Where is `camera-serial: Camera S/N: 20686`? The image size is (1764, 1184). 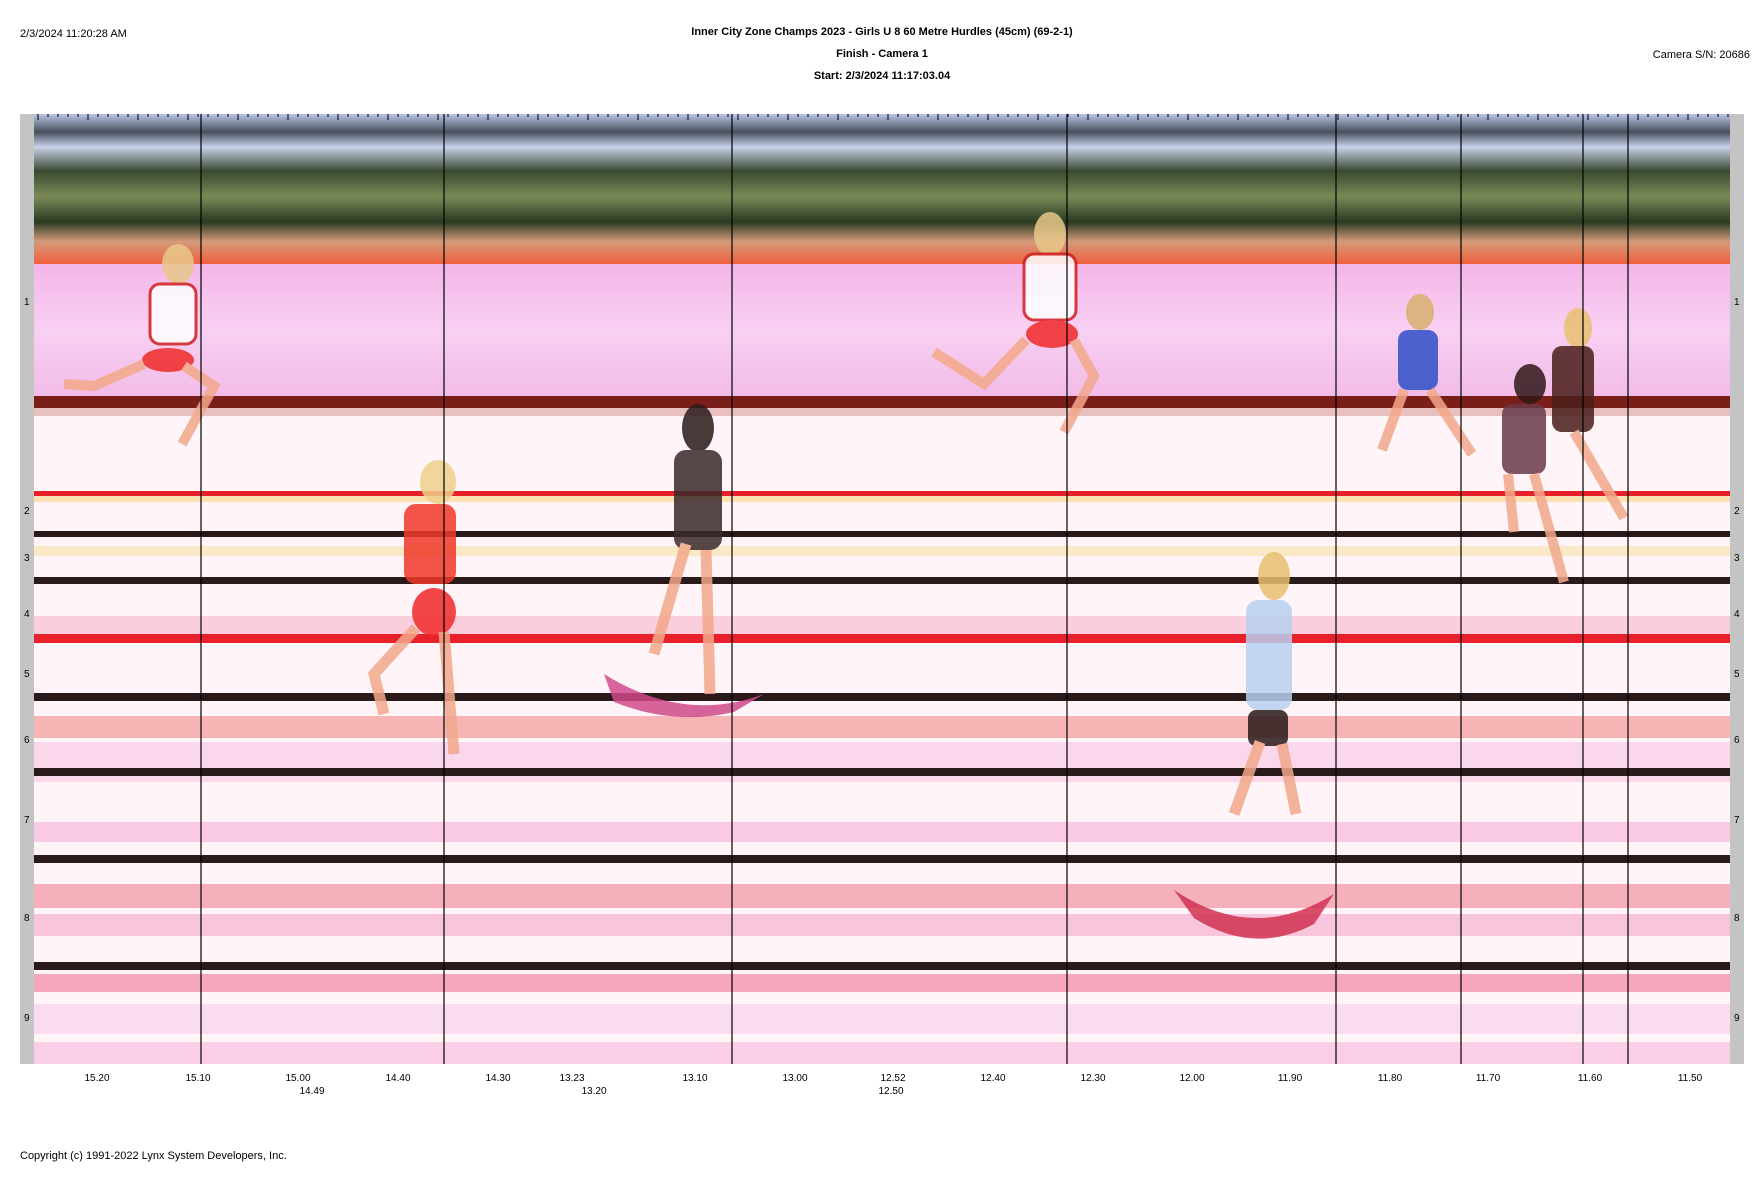
camera-serial: Camera S/N: 20686 is located at coordinates (1701, 55).